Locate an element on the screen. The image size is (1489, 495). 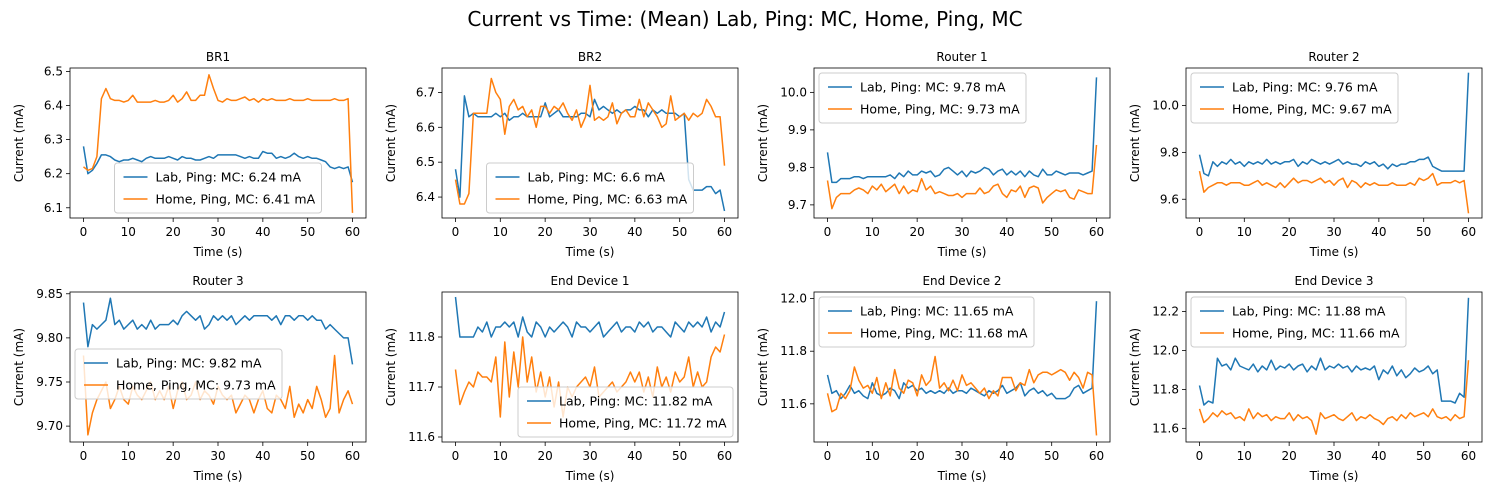
y-tick-label: 6.5 is located at coordinates (425, 162).